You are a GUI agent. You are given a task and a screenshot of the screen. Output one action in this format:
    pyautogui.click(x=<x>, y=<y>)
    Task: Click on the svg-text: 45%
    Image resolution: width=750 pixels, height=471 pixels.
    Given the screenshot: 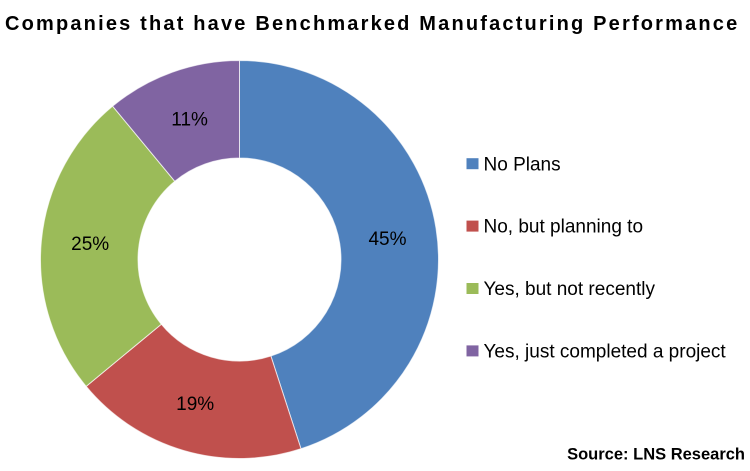 What is the action you would take?
    pyautogui.click(x=387, y=239)
    